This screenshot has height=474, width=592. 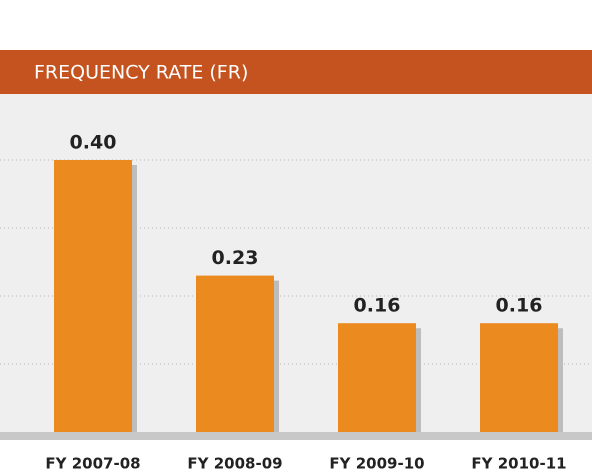 I want to click on x-tick-label: FY 2010-11, so click(x=518, y=464).